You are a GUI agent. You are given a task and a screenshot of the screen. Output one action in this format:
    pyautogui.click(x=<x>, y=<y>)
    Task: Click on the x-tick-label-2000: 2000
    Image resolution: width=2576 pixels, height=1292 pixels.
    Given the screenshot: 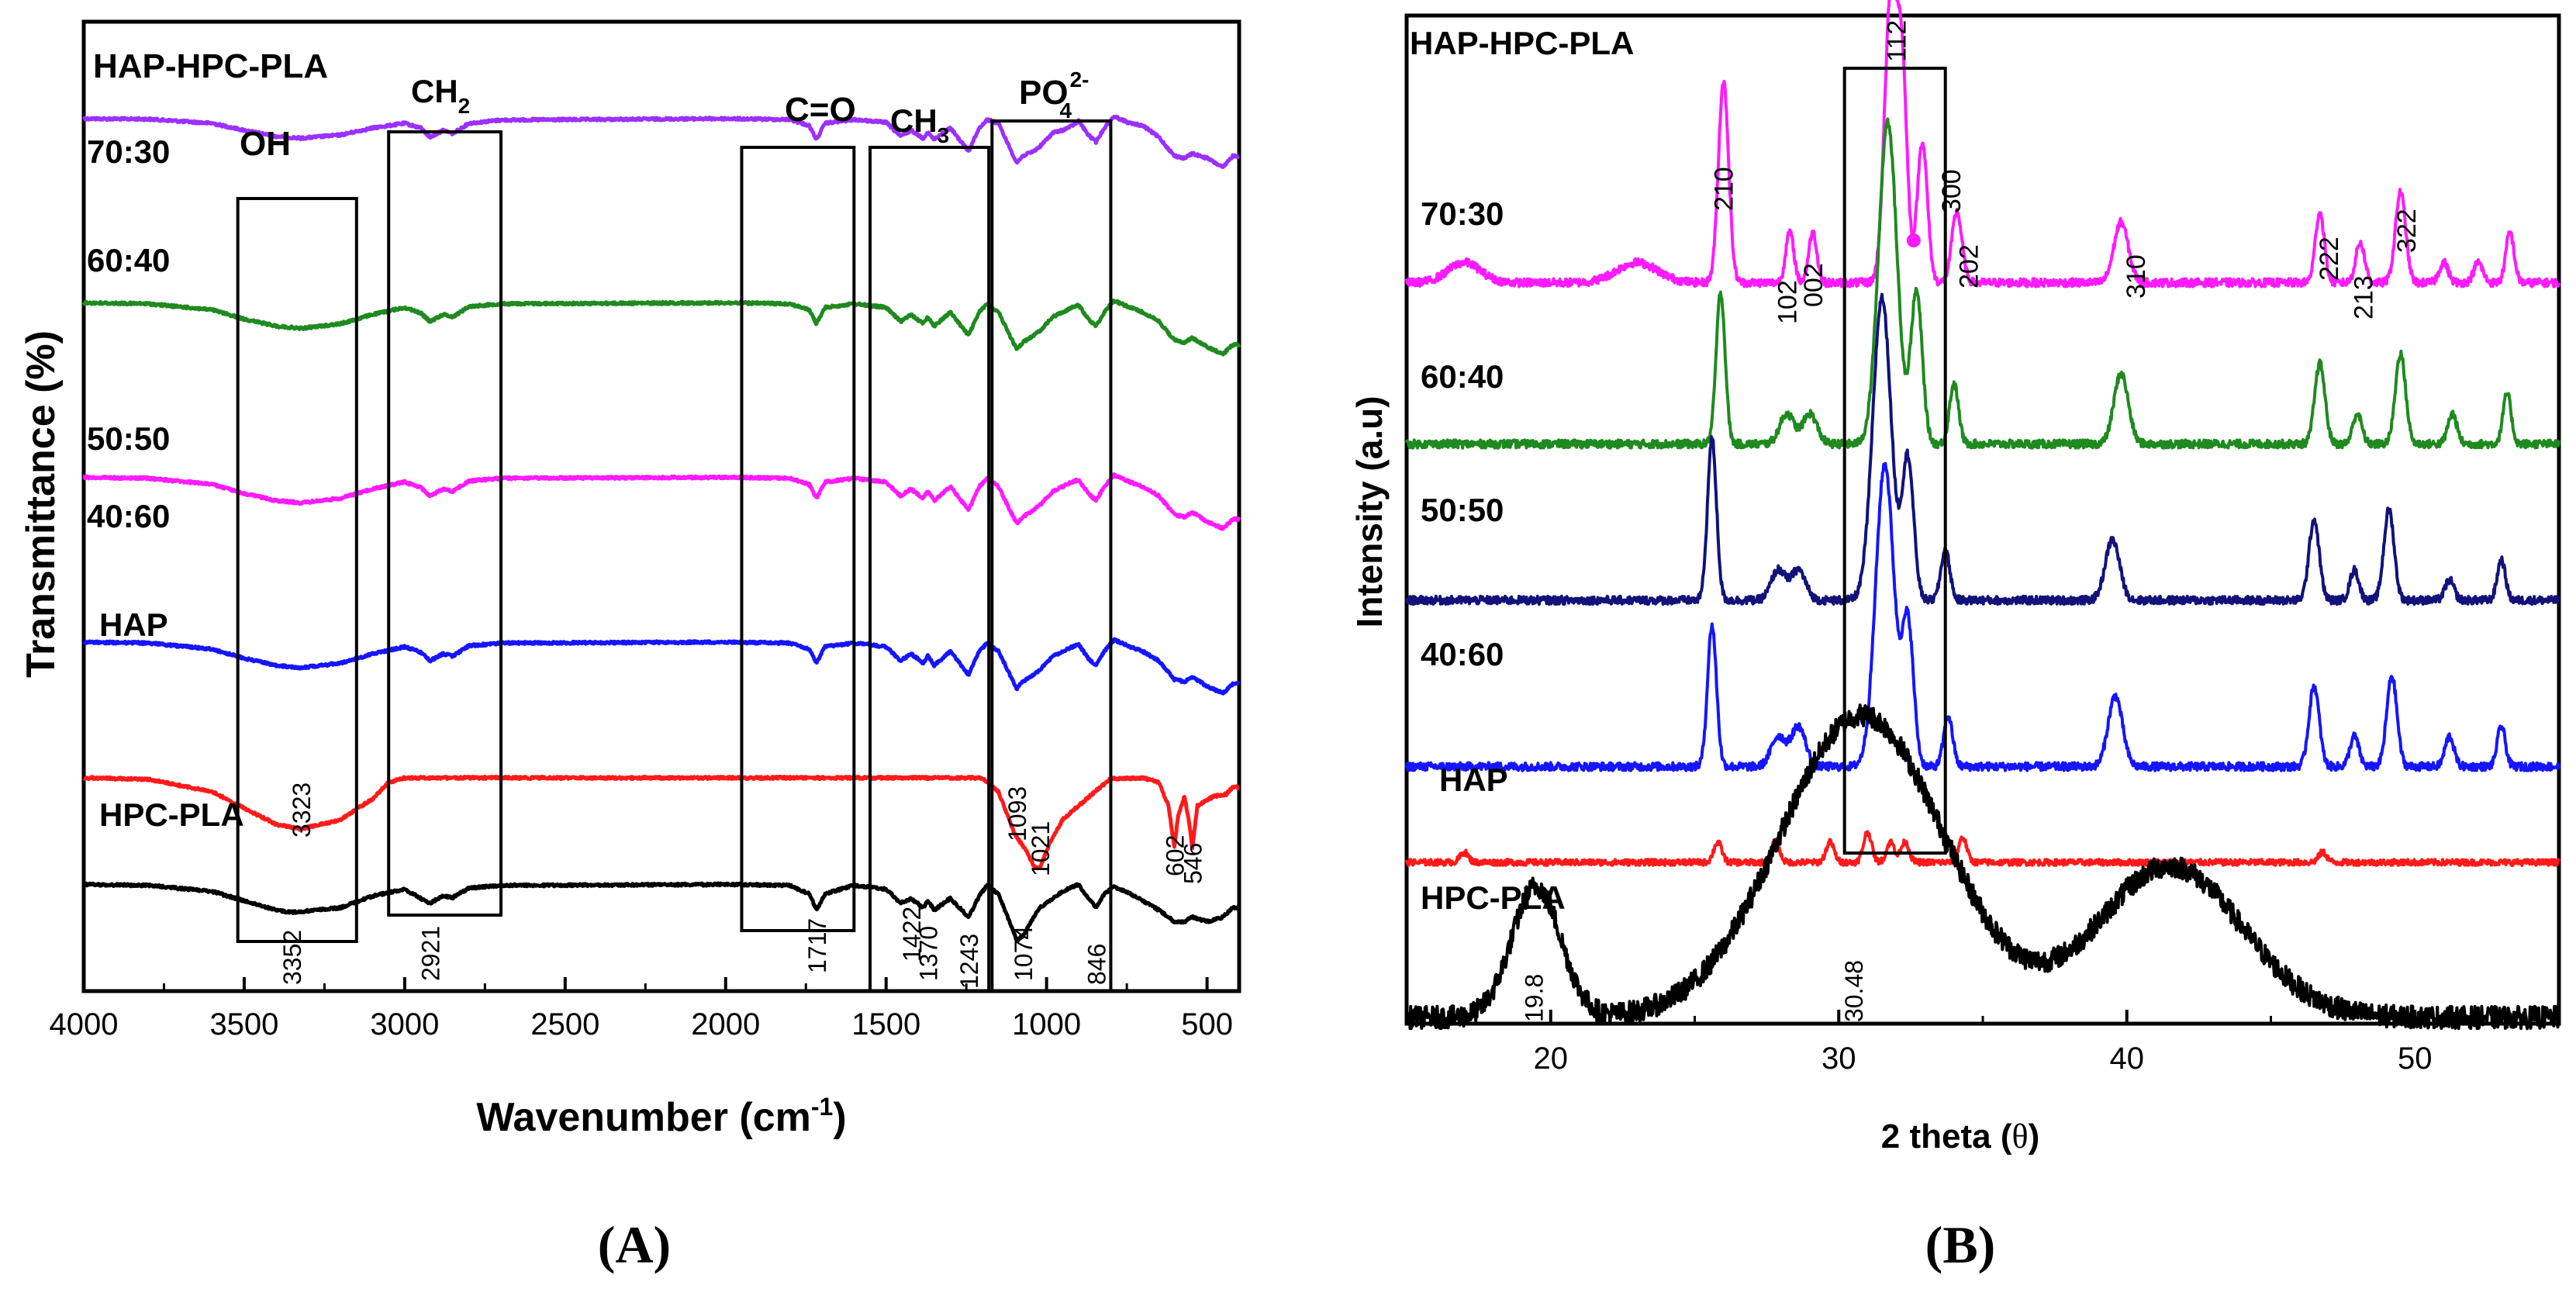 What is the action you would take?
    pyautogui.click(x=726, y=1024)
    